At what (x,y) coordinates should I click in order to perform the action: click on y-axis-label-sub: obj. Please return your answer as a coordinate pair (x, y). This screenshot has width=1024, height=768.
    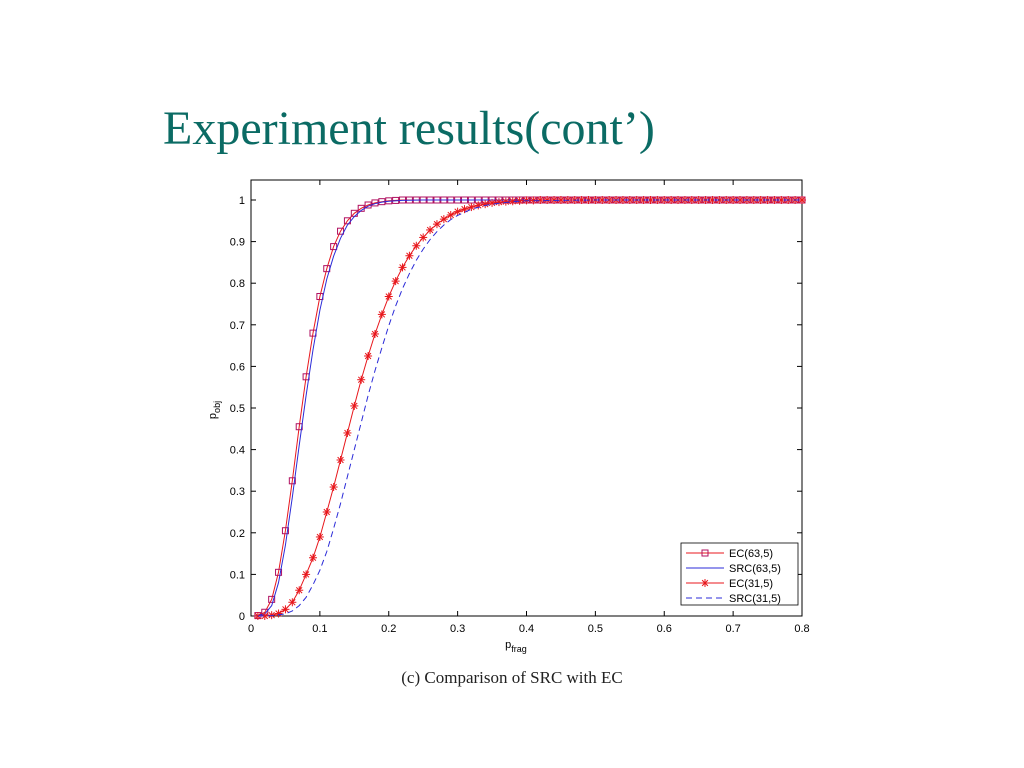
    Looking at the image, I should click on (217, 407).